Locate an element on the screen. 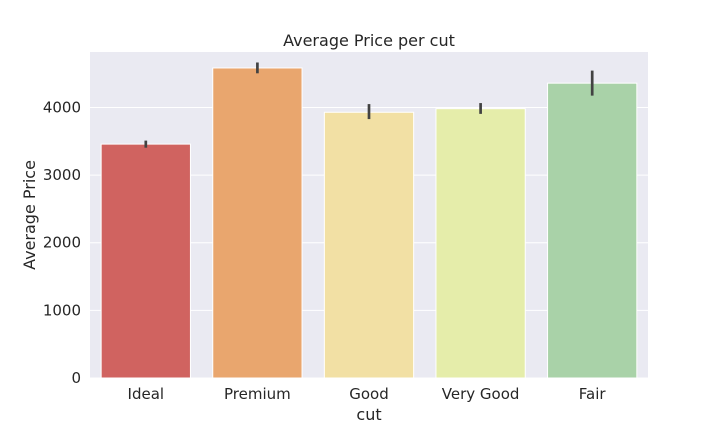 The image size is (720, 432). y-tick-label: 0 is located at coordinates (76, 378).